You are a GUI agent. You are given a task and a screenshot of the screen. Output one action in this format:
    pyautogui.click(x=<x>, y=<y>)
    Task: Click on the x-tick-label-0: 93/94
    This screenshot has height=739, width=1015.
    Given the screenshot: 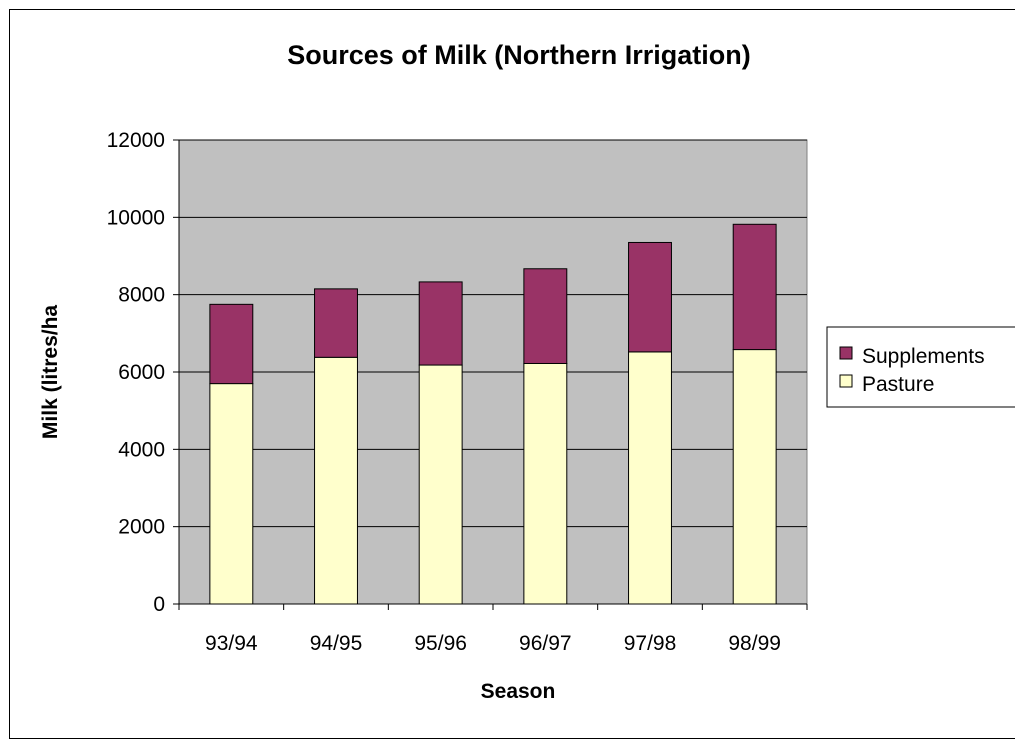 What is the action you would take?
    pyautogui.click(x=231, y=643)
    